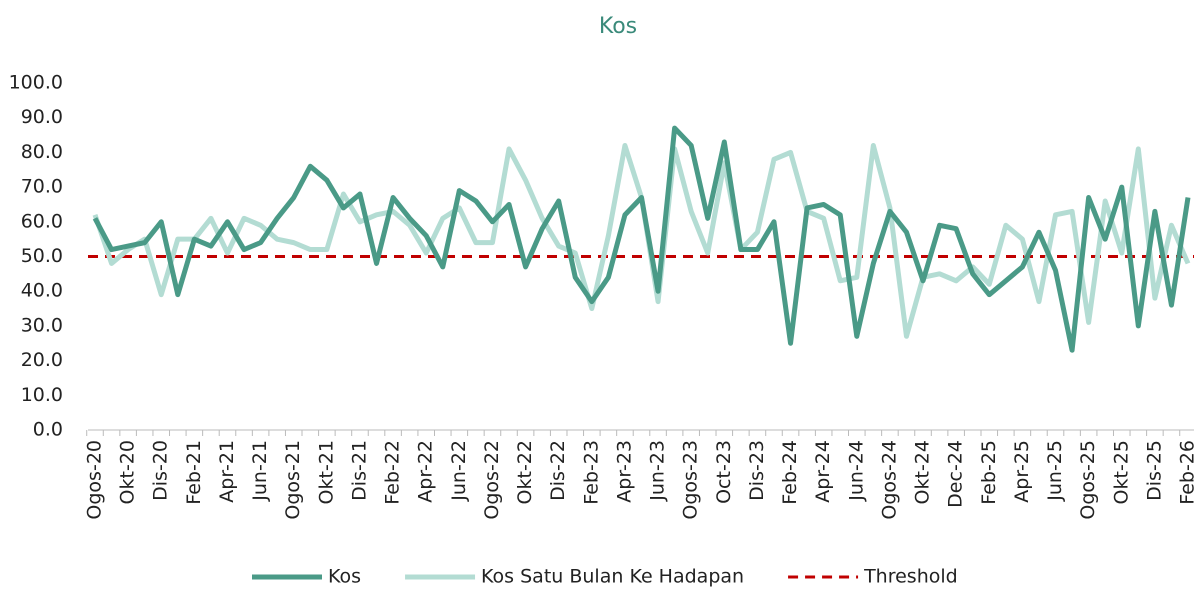 The width and height of the screenshot is (1194, 589). What do you see at coordinates (326, 472) in the screenshot?
I see `x-tick-label: Okt-21` at bounding box center [326, 472].